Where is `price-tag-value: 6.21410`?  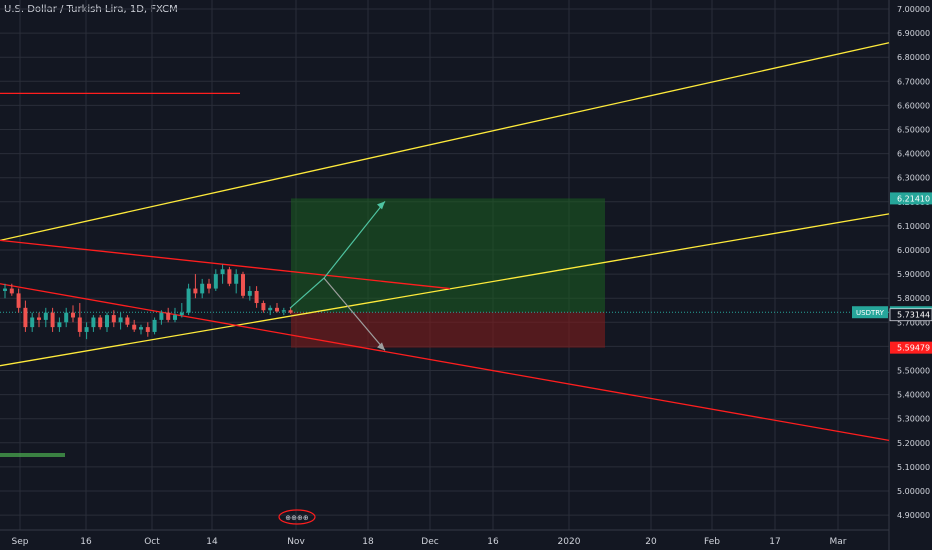
price-tag-value: 6.21410 is located at coordinates (913, 198).